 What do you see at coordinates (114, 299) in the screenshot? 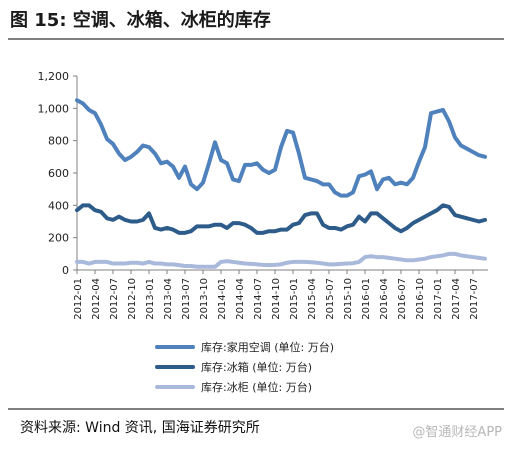
I see `x-tick-label: 2012-07` at bounding box center [114, 299].